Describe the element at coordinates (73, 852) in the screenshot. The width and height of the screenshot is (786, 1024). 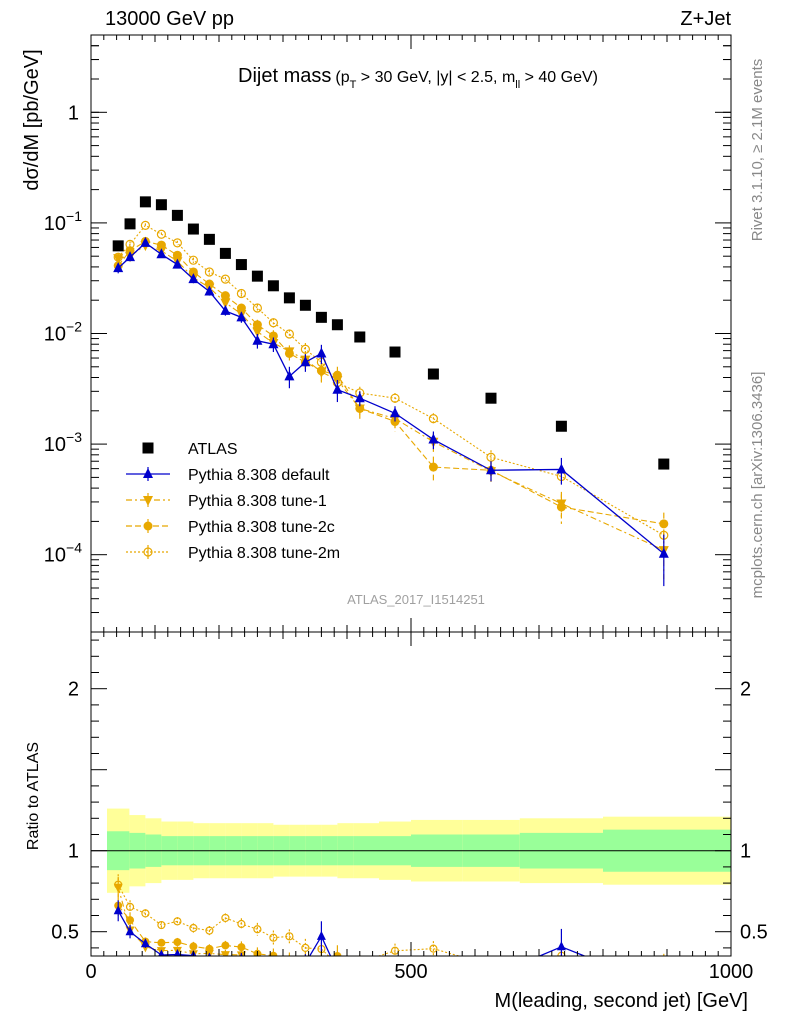
I see `ratio-tick-label: 1` at that location.